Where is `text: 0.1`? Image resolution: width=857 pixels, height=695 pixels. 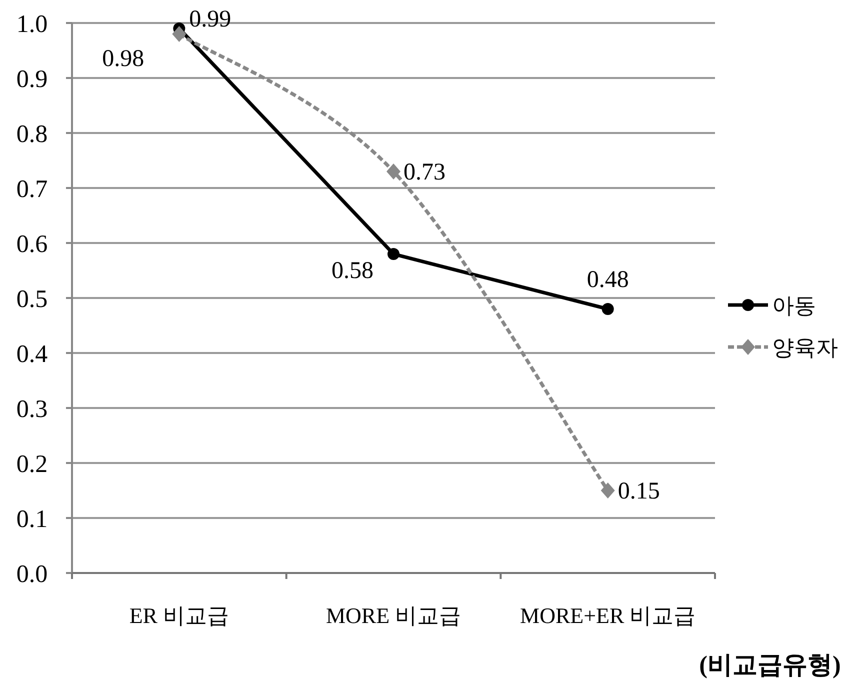
text: 0.1 is located at coordinates (32, 519).